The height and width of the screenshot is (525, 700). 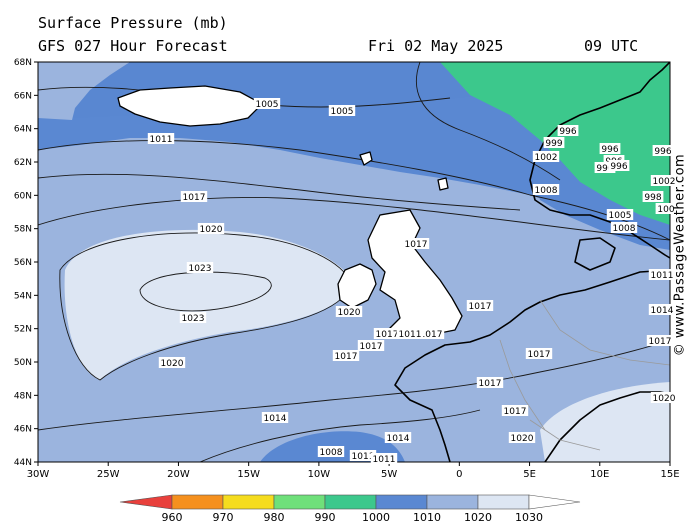 I want to click on lat-label: 54N, so click(x=23, y=296).